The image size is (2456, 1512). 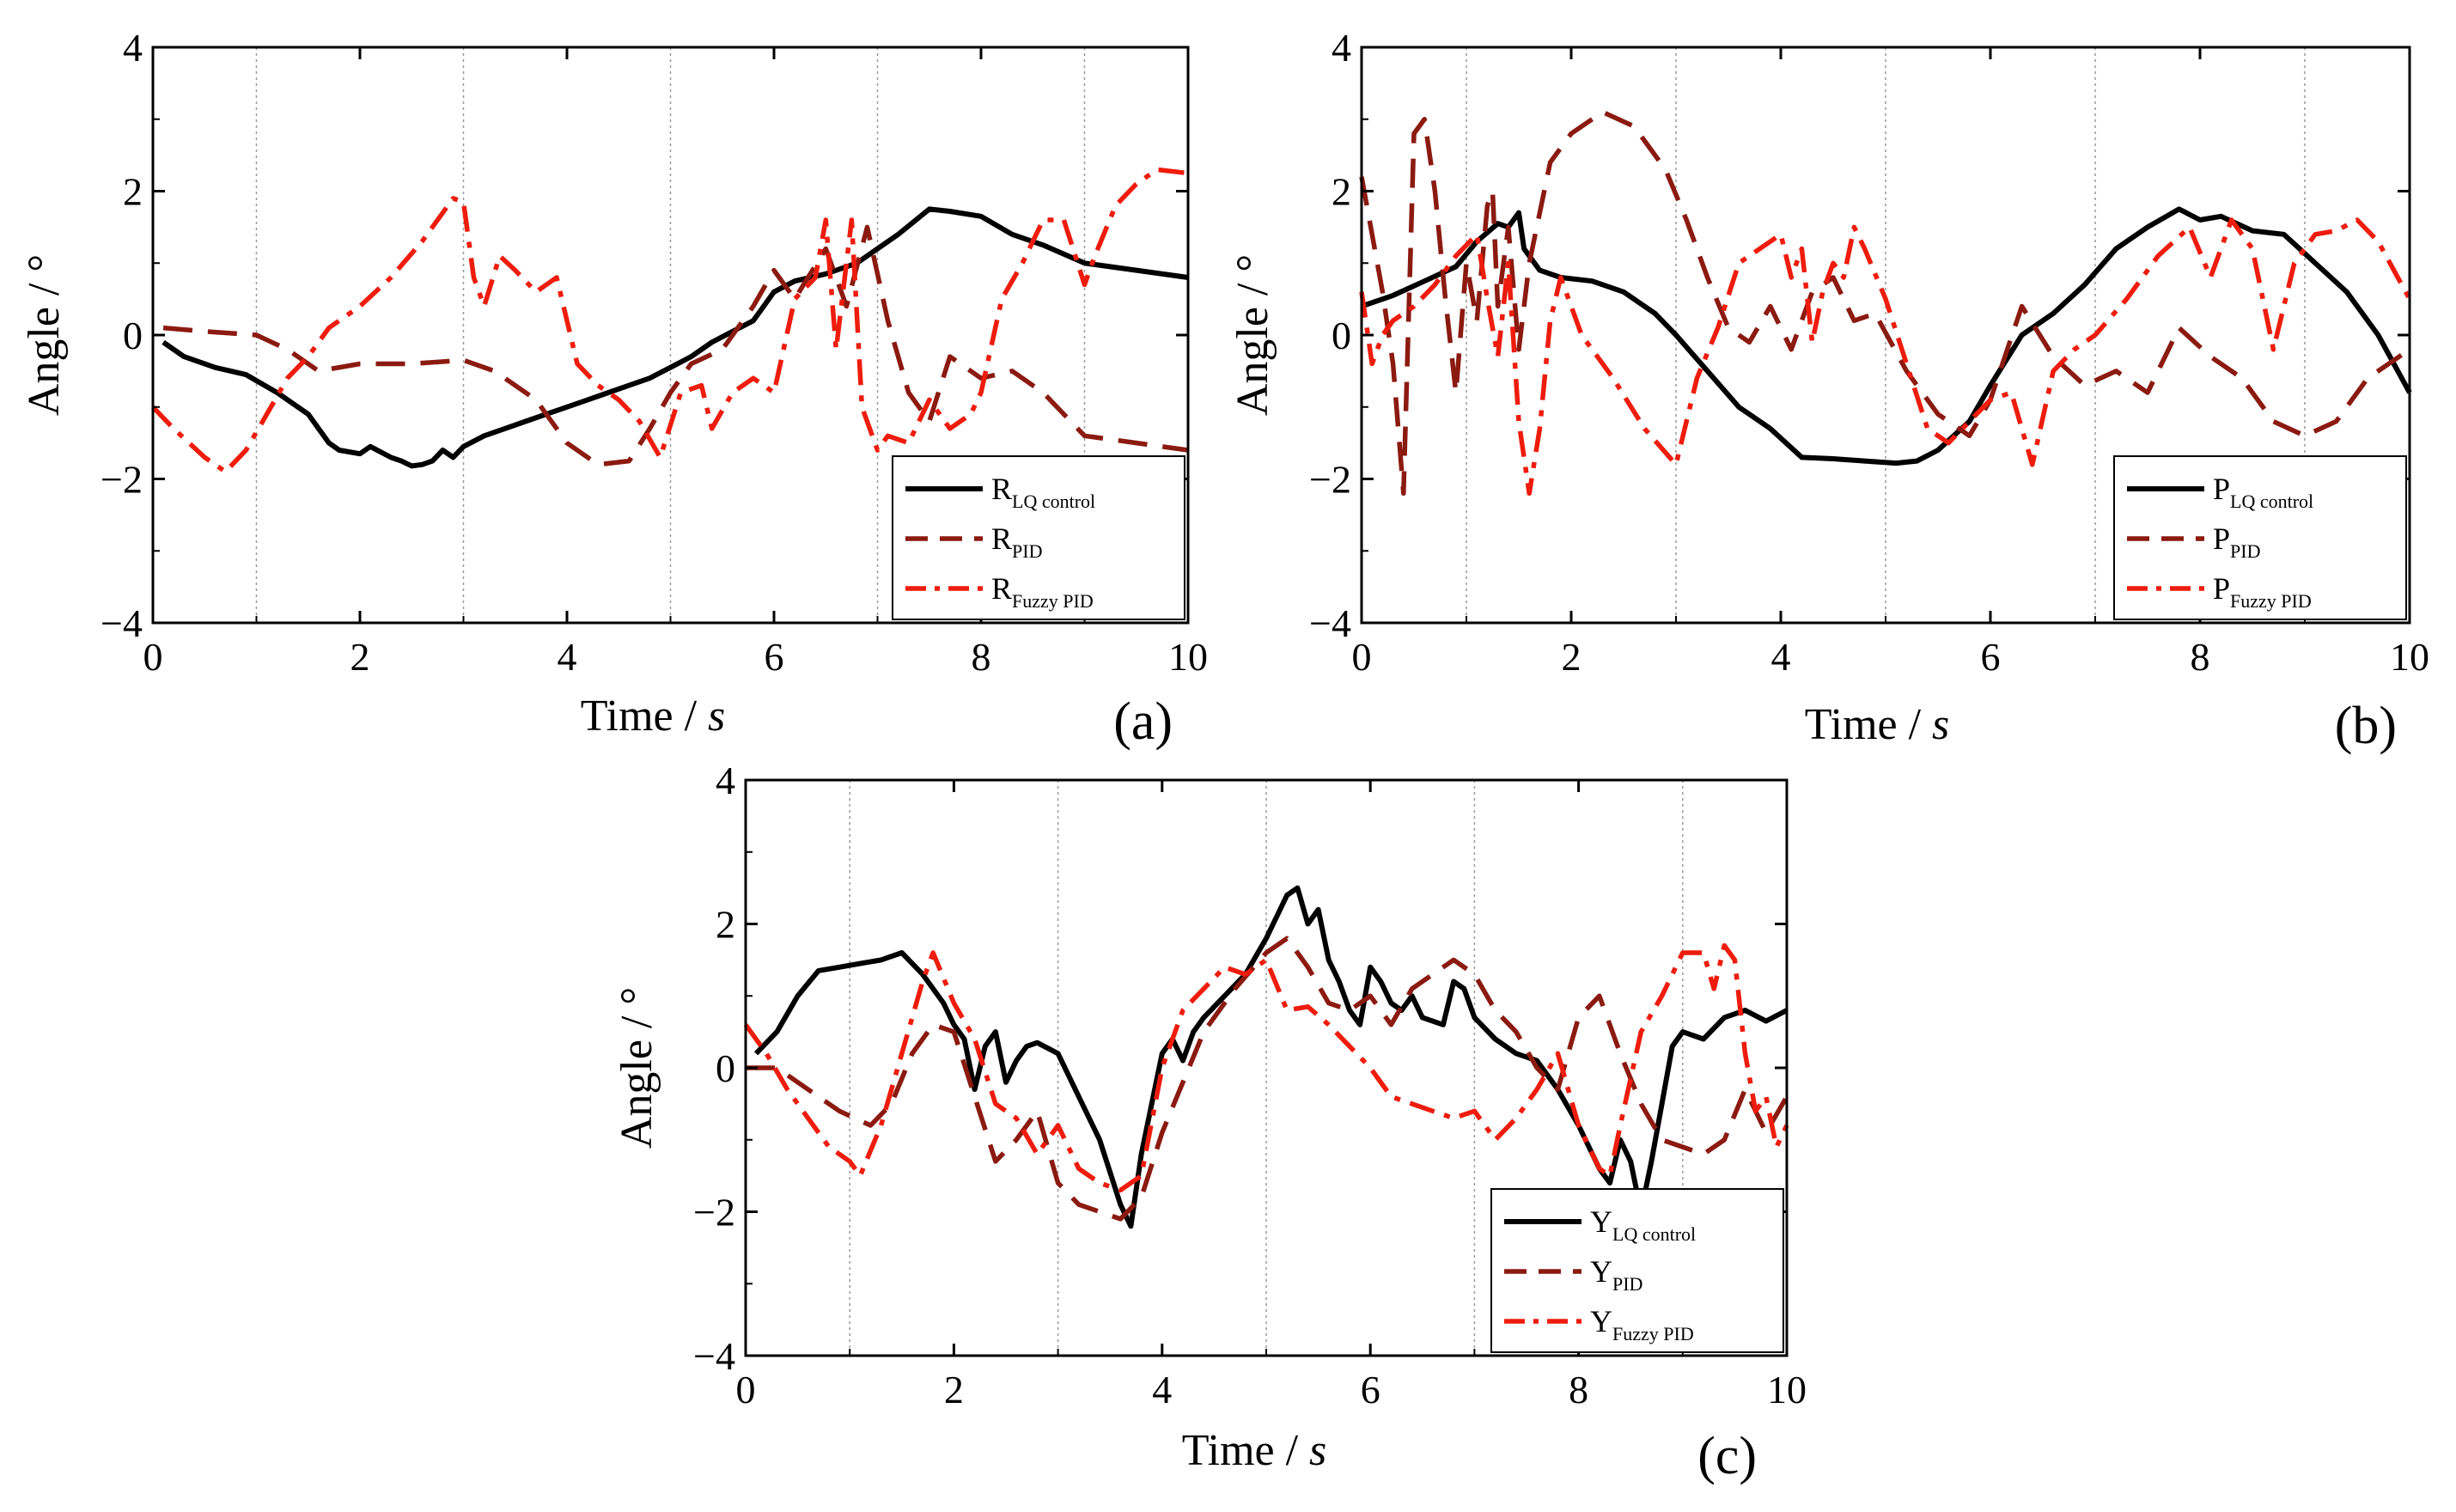 I want to click on legend: YLQ control YPID YFuzzy PID, so click(x=1637, y=1270).